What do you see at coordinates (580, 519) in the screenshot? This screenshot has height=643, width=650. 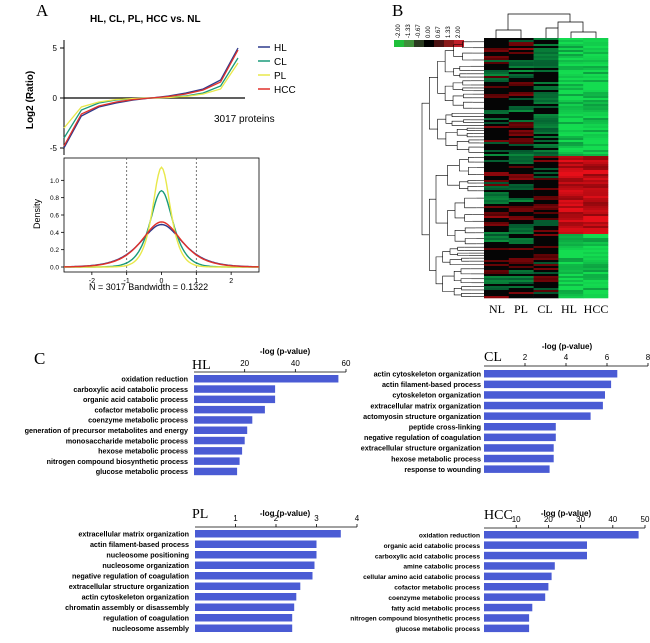 I see `bar-tick-label: 30` at bounding box center [580, 519].